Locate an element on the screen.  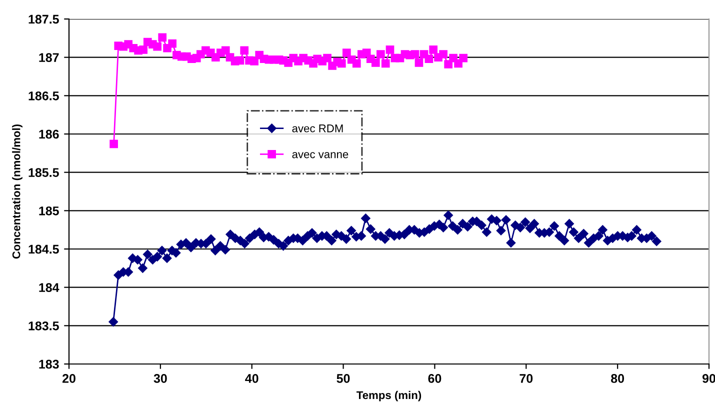
x-tick-label: 20 is located at coordinates (69, 378).